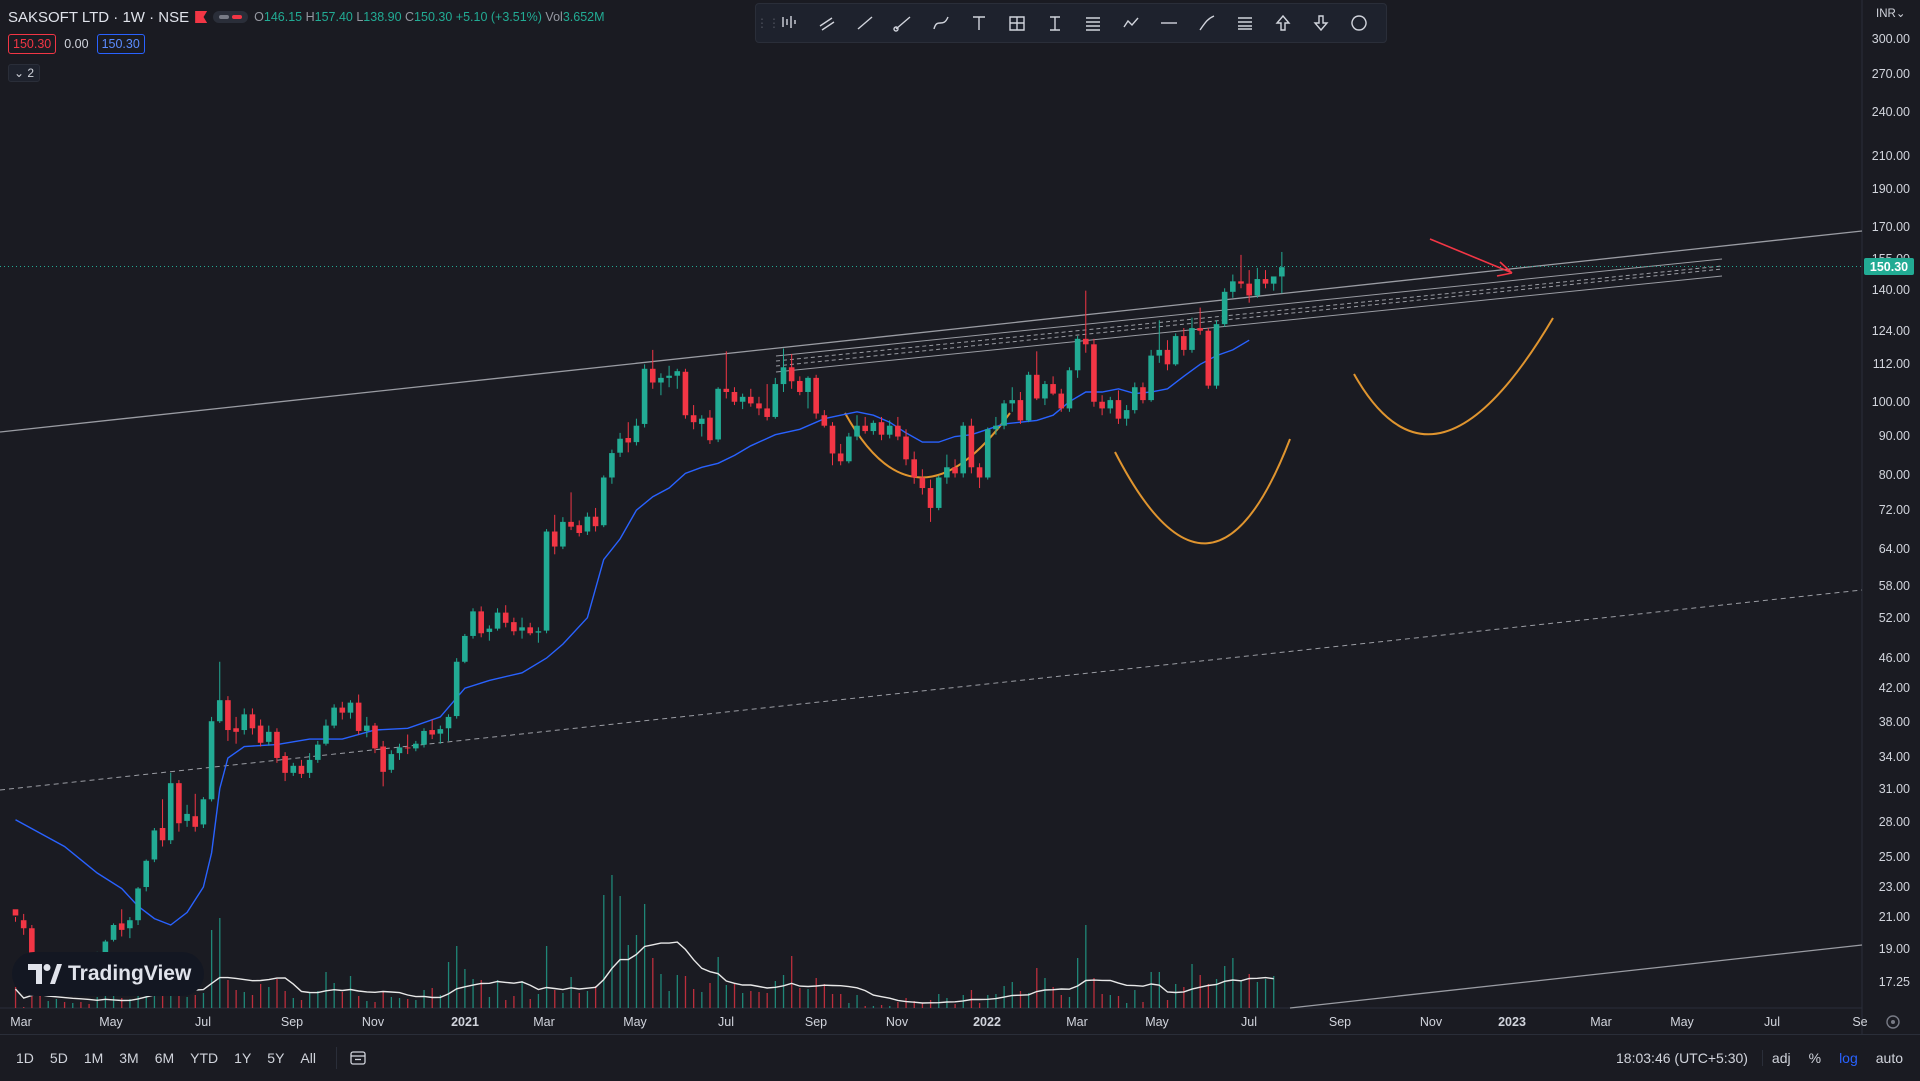 This screenshot has height=1081, width=1920. I want to click on buy-price-button: 150.30, so click(120, 44).